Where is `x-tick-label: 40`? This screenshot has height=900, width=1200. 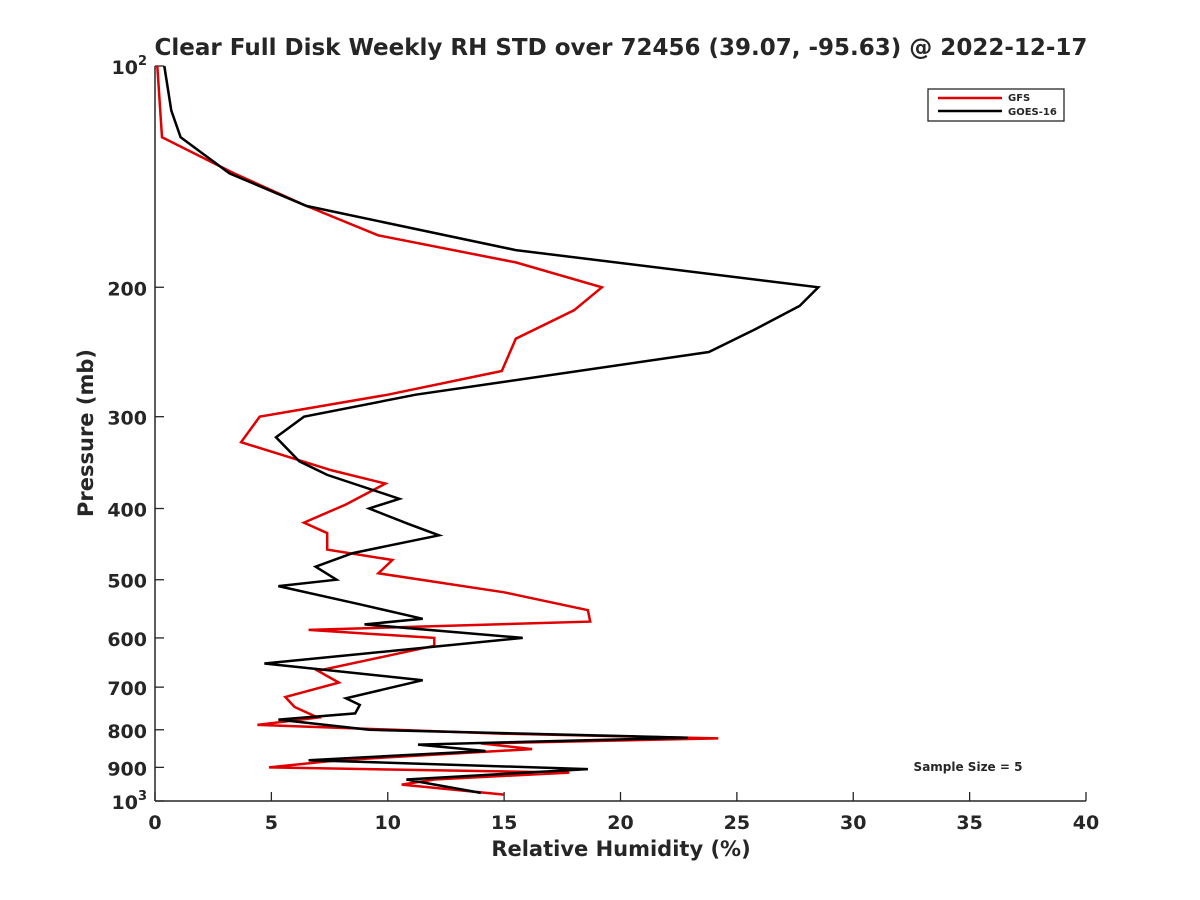 x-tick-label: 40 is located at coordinates (1086, 823).